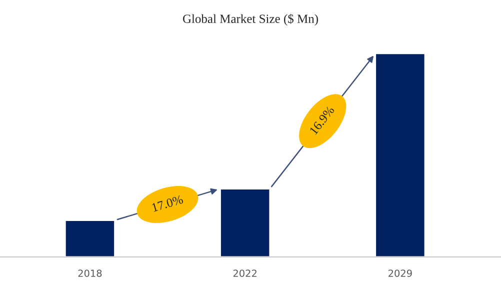 Image resolution: width=501 pixels, height=297 pixels. I want to click on x-tick-label: 2018, so click(90, 273).